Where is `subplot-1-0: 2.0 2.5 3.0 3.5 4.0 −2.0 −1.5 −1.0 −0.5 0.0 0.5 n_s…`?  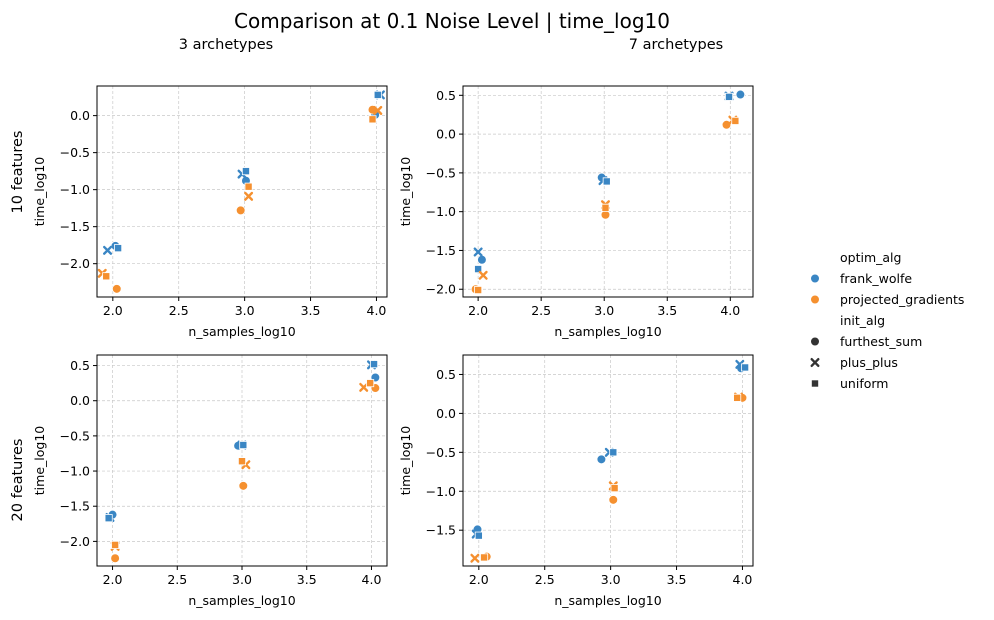 subplot-1-0: 2.0 2.5 3.0 3.5 4.0 −2.0 −1.5 −1.0 −0.5 0.0 0.5 n_s… is located at coordinates (210, 481).